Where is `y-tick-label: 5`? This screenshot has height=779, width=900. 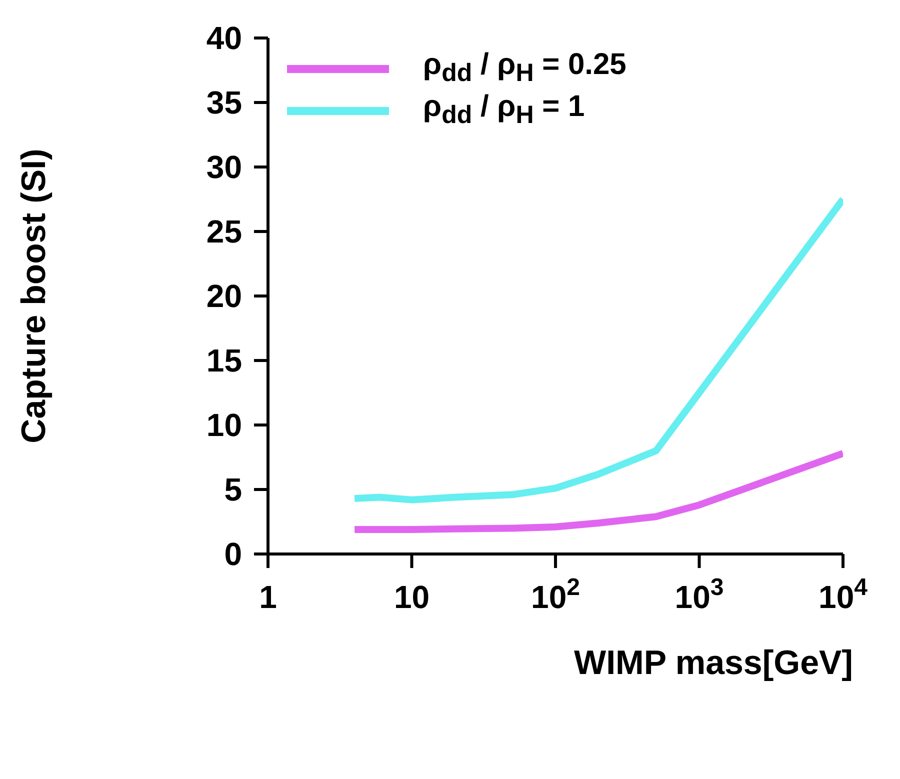 y-tick-label: 5 is located at coordinates (233, 490).